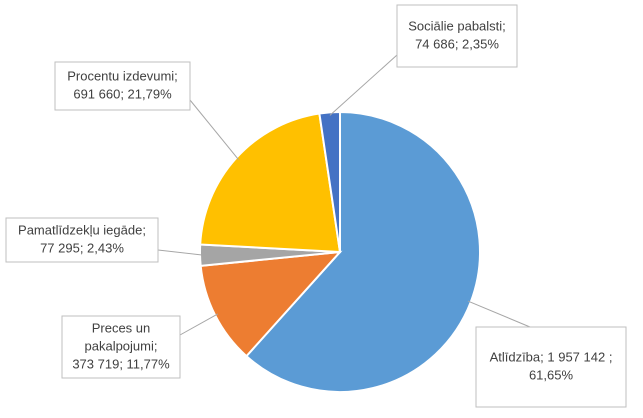 This screenshot has width=643, height=418. What do you see at coordinates (82, 229) in the screenshot?
I see `data-label: Pamatlīdzekļu iegāde;` at bounding box center [82, 229].